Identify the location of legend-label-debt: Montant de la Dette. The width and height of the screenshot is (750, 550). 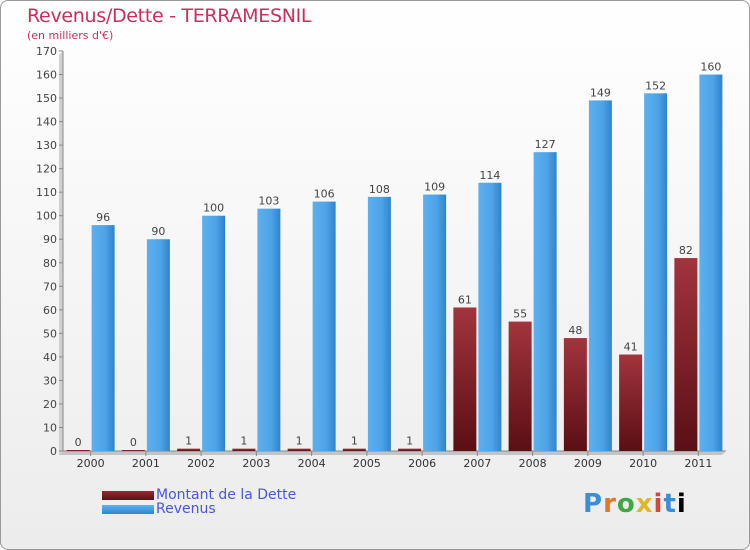
(226, 495).